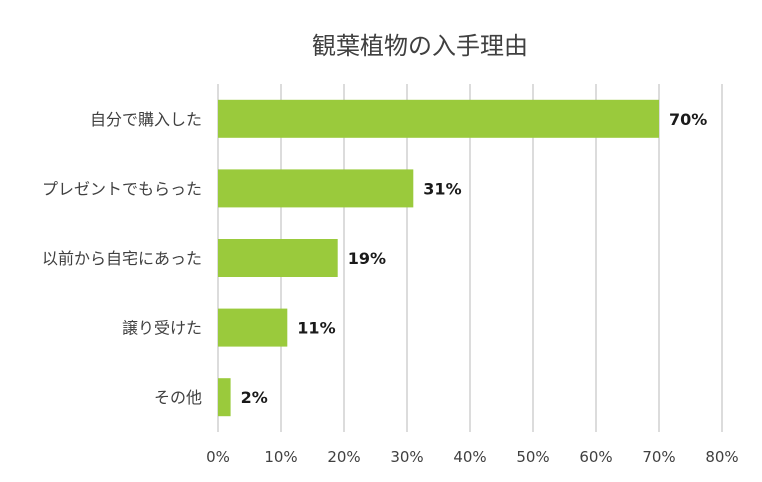 The width and height of the screenshot is (762, 482). Describe the element at coordinates (162, 328) in the screenshot. I see `category-label: 譲り受けた` at that location.